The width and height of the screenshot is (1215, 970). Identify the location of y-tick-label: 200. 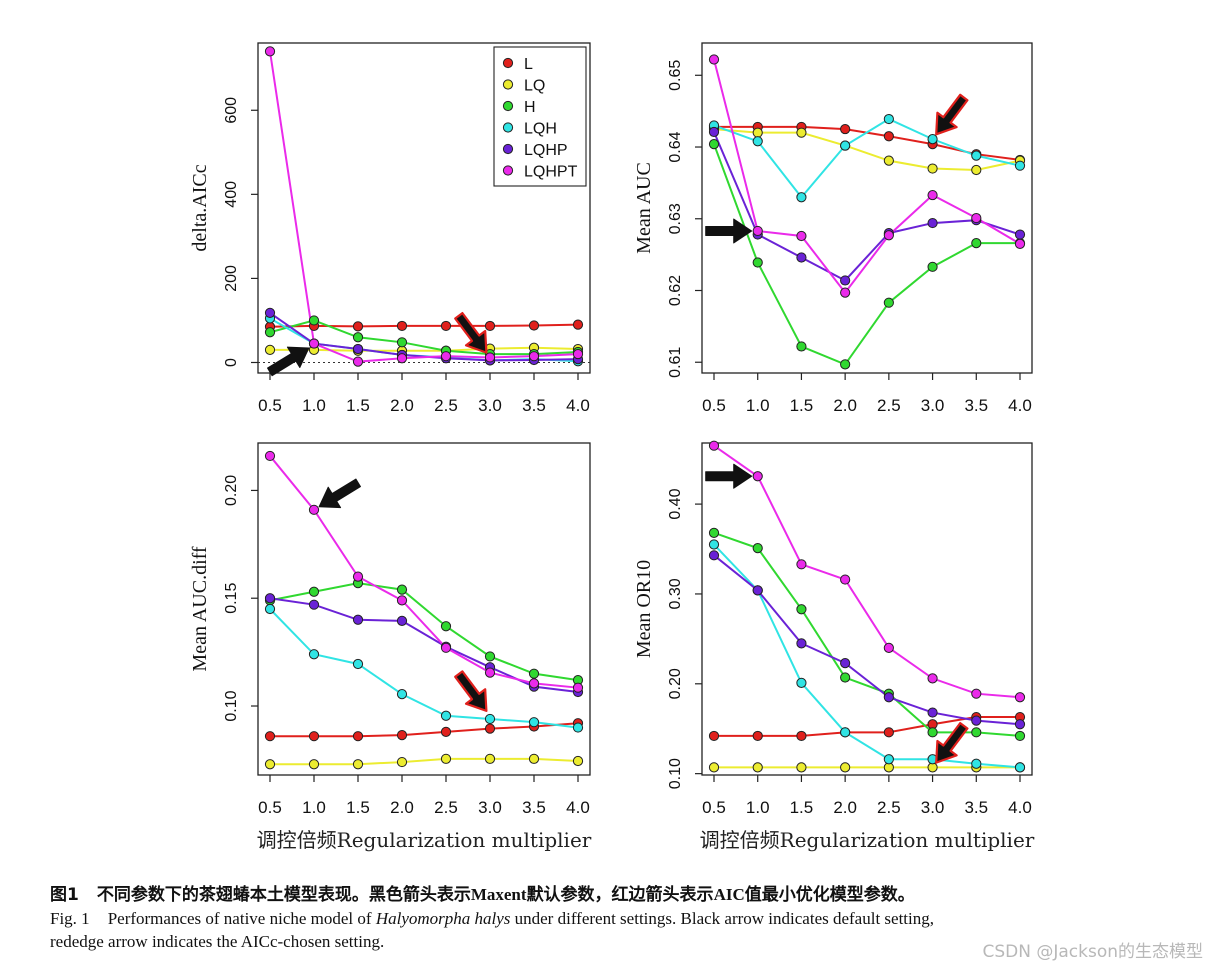
(231, 278).